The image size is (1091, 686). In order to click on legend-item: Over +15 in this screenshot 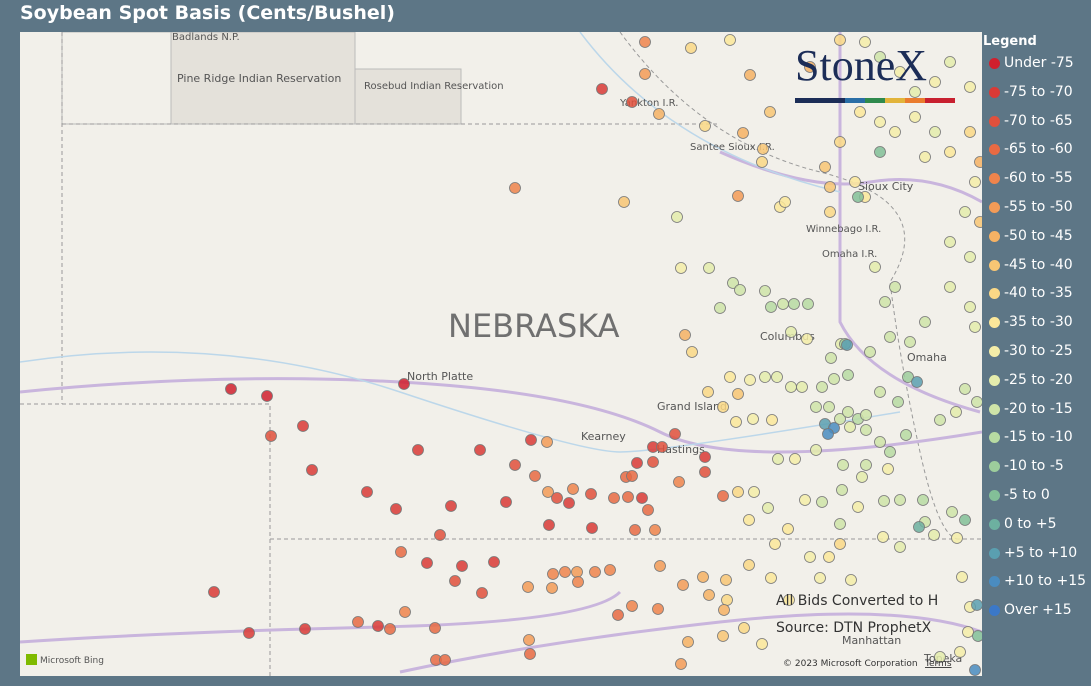, I will do `click(1037, 616)`.